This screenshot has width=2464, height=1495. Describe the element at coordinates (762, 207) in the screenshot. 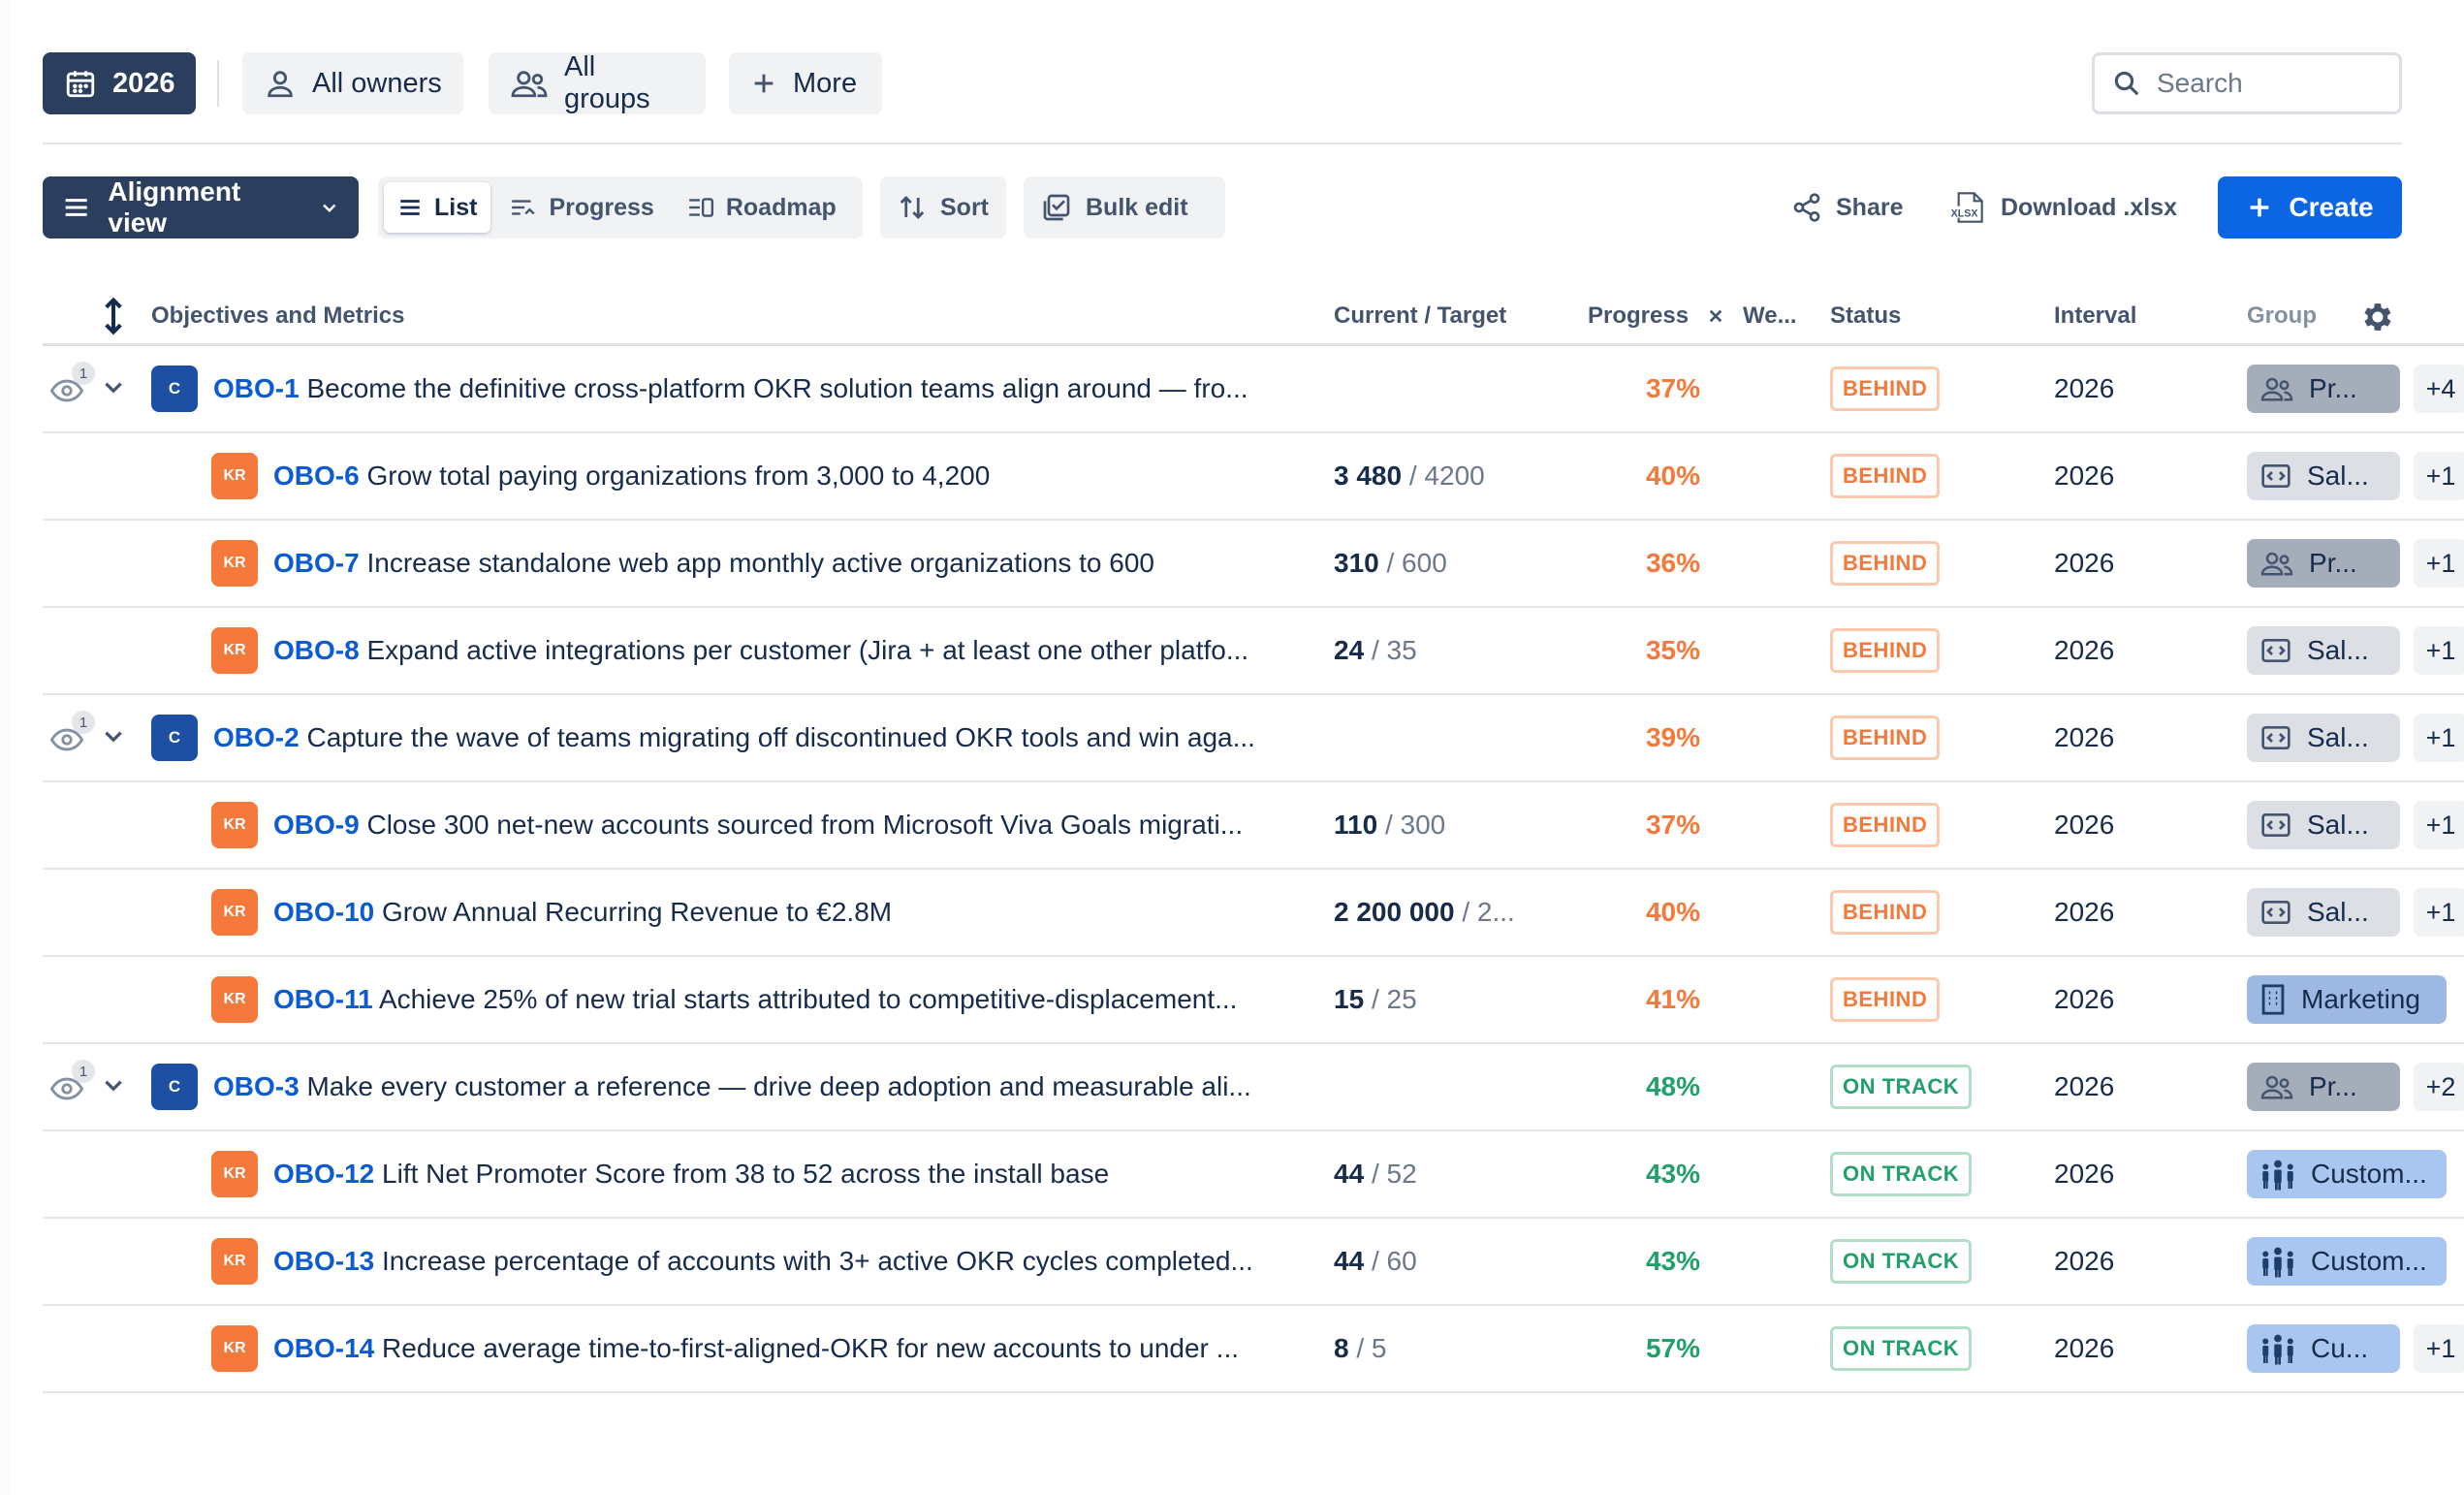

I see `tab-roadmap: Roadmap` at that location.